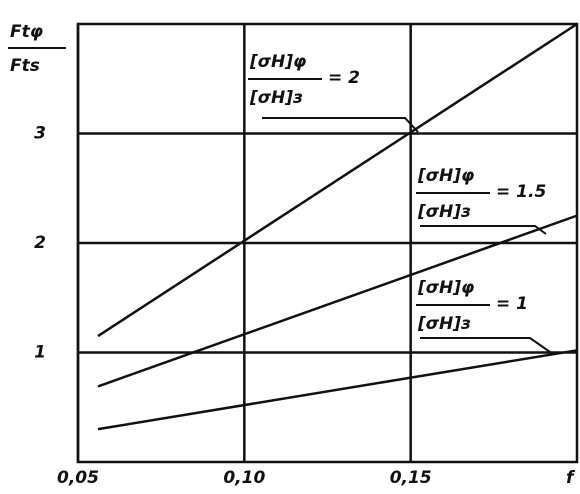 Image resolution: width=580 pixels, height=494 pixels. Describe the element at coordinates (337, 390) in the screenshot. I see `data-line` at that location.